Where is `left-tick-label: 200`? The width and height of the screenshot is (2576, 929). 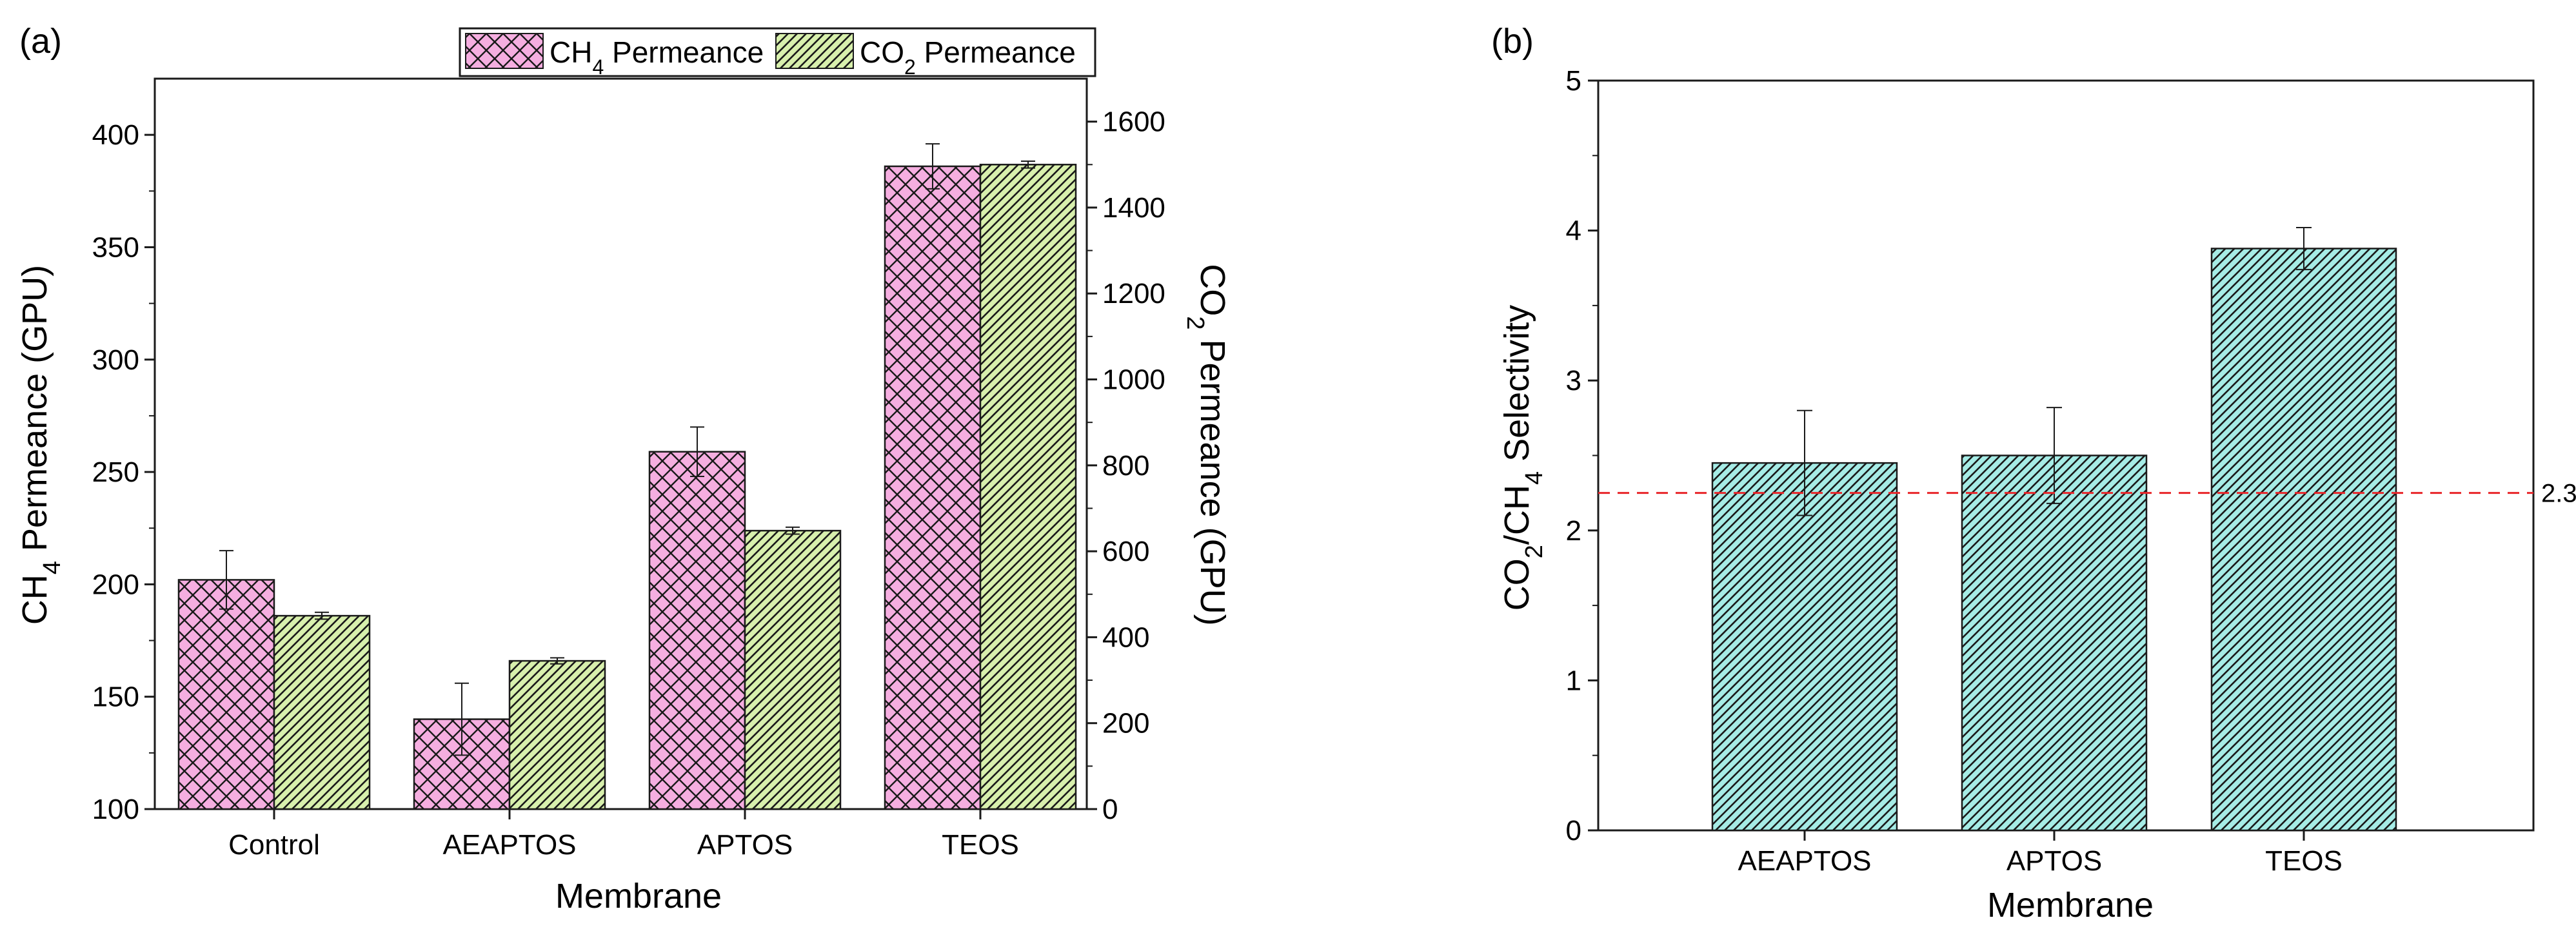 left-tick-label: 200 is located at coordinates (115, 584).